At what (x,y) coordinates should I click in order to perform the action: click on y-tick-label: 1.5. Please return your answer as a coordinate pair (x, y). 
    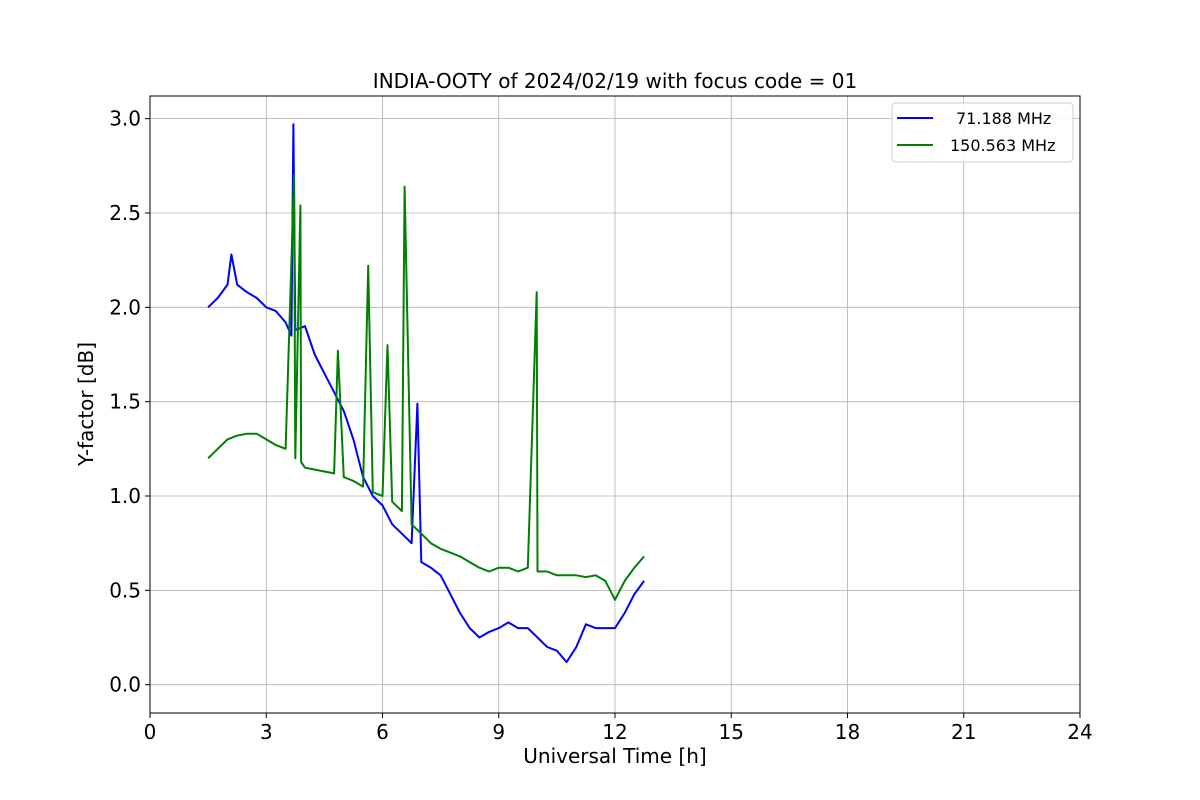
    Looking at the image, I should click on (125, 402).